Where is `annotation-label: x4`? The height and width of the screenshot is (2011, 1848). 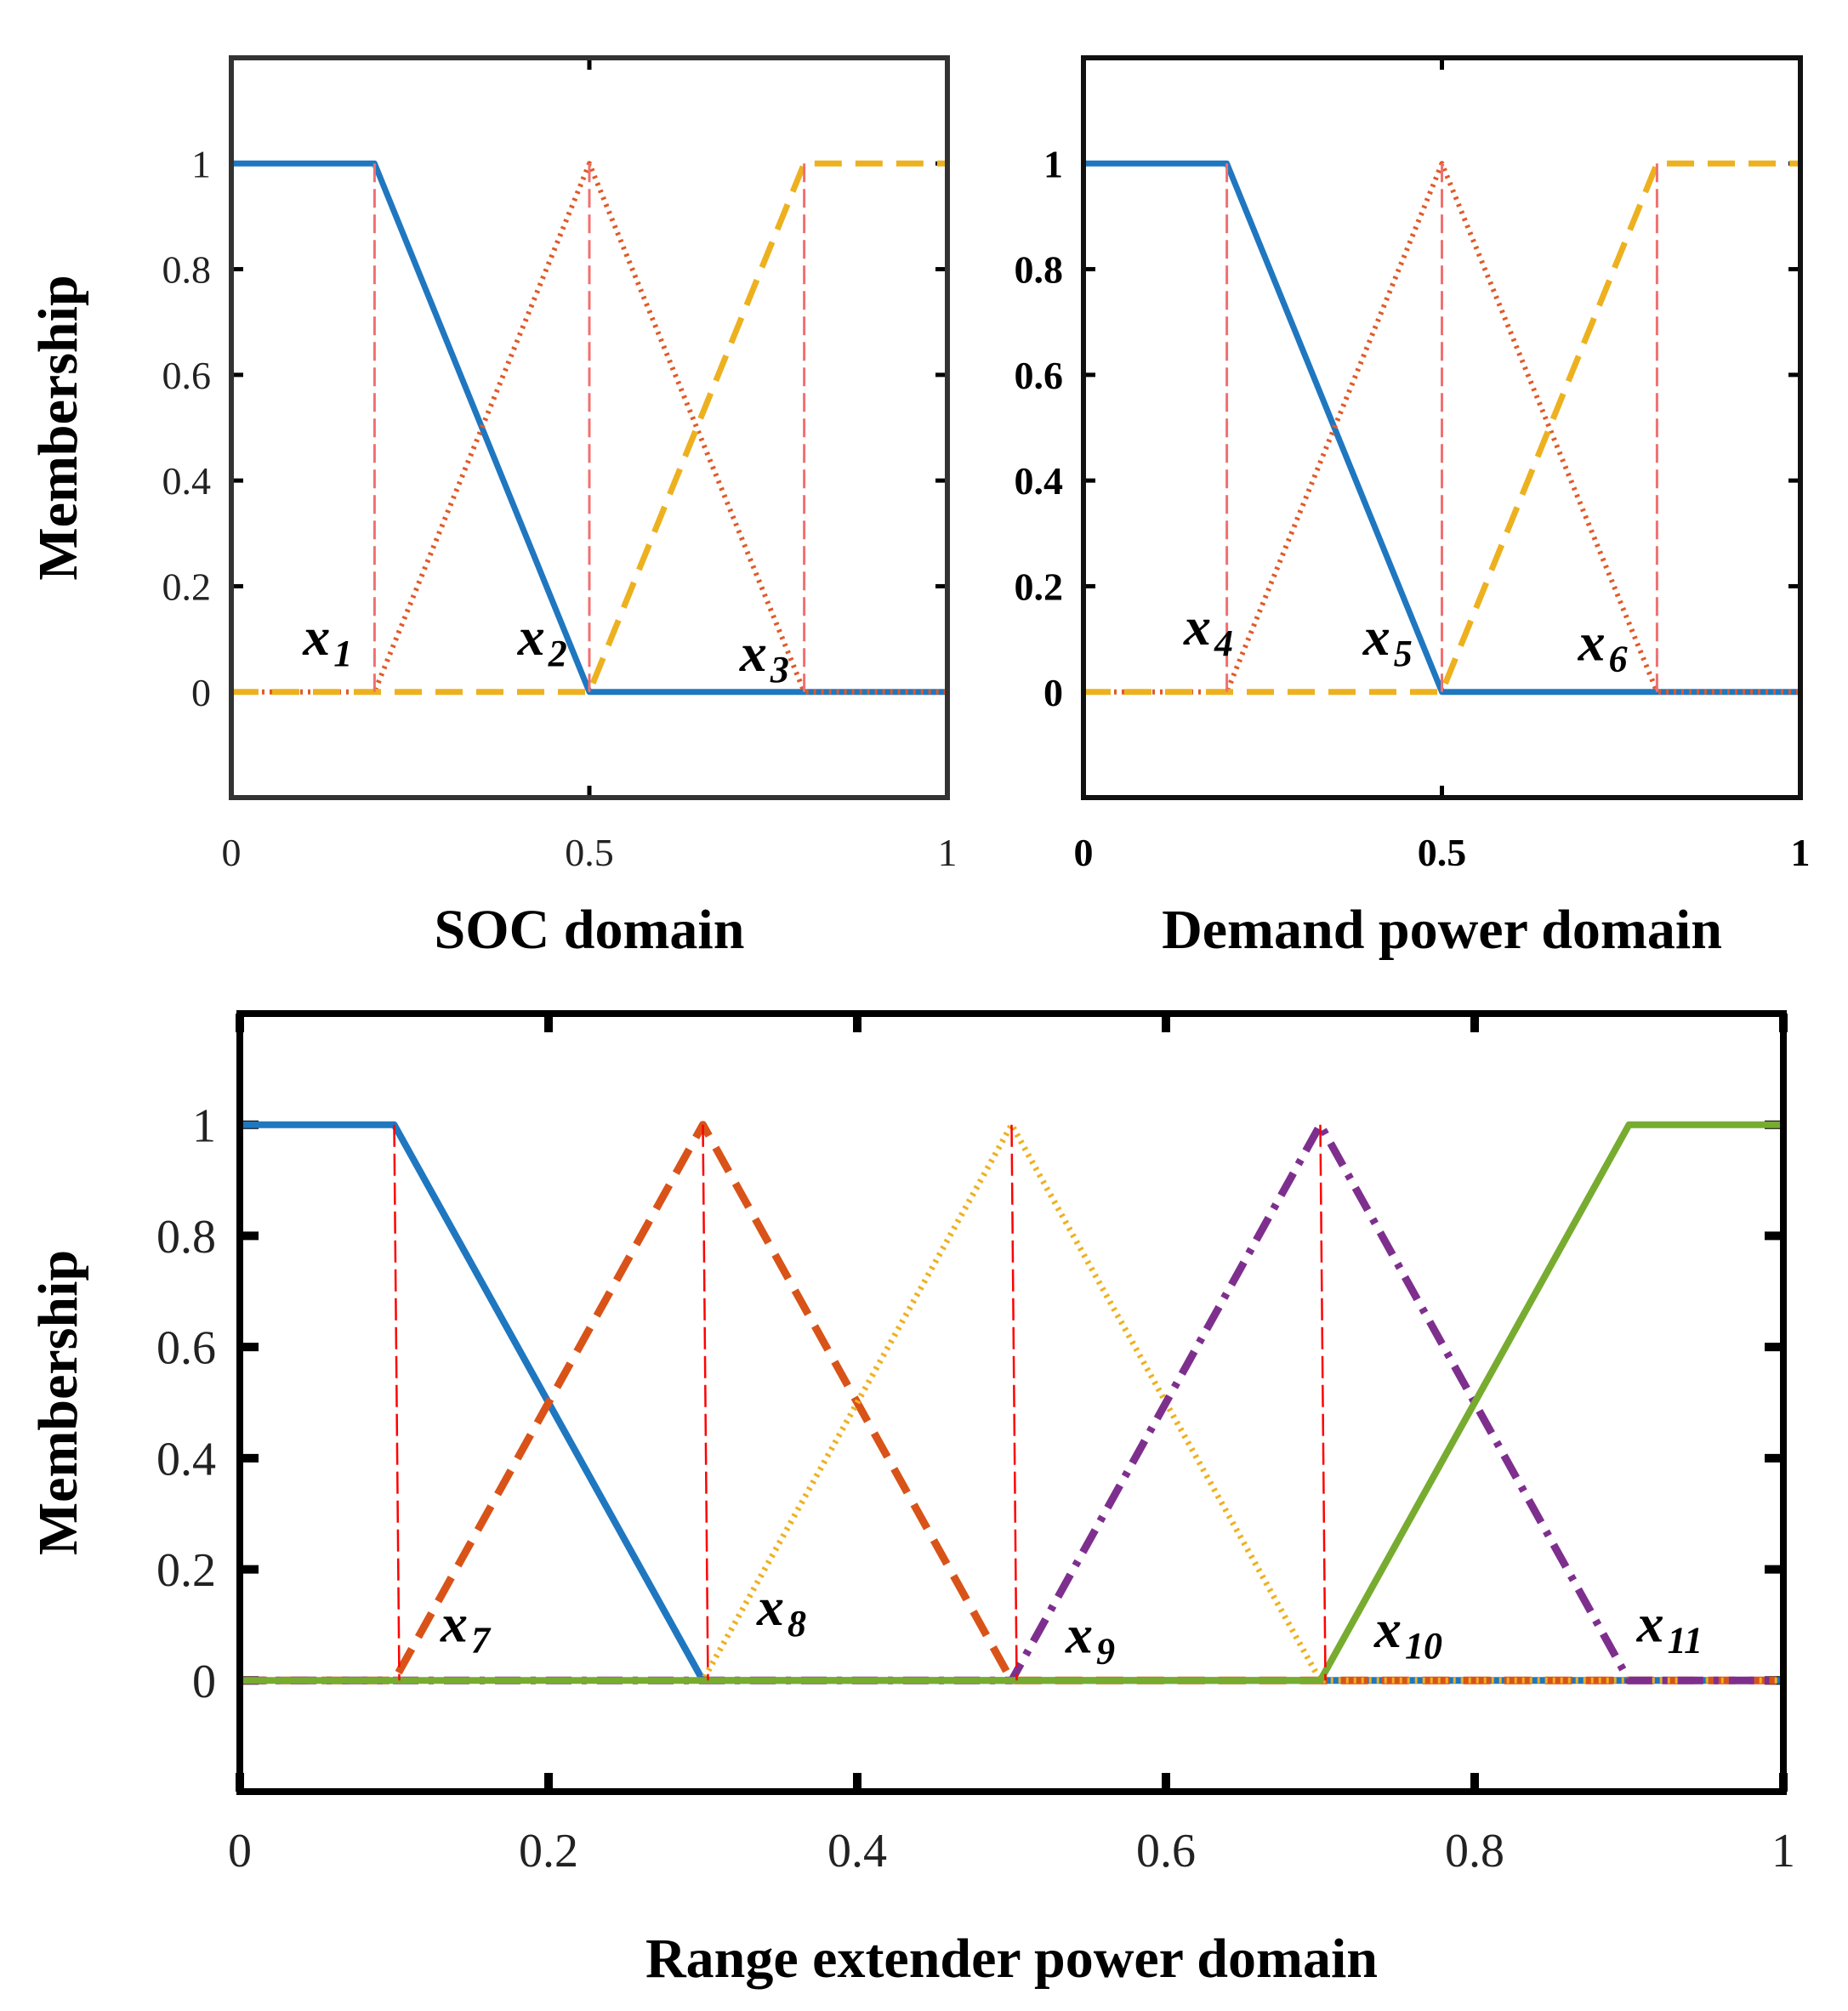 annotation-label: x4 is located at coordinates (1208, 630).